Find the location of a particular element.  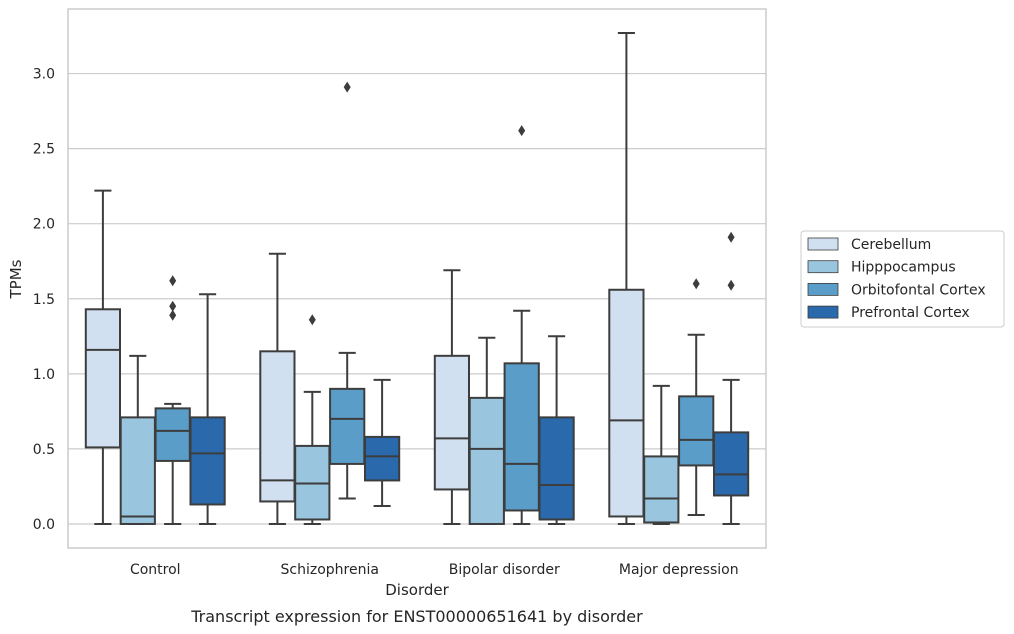

legend-label: Cerebellum is located at coordinates (891, 245).